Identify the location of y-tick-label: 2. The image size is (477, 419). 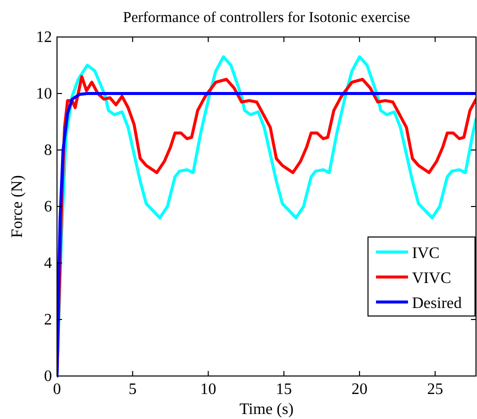
(48, 320).